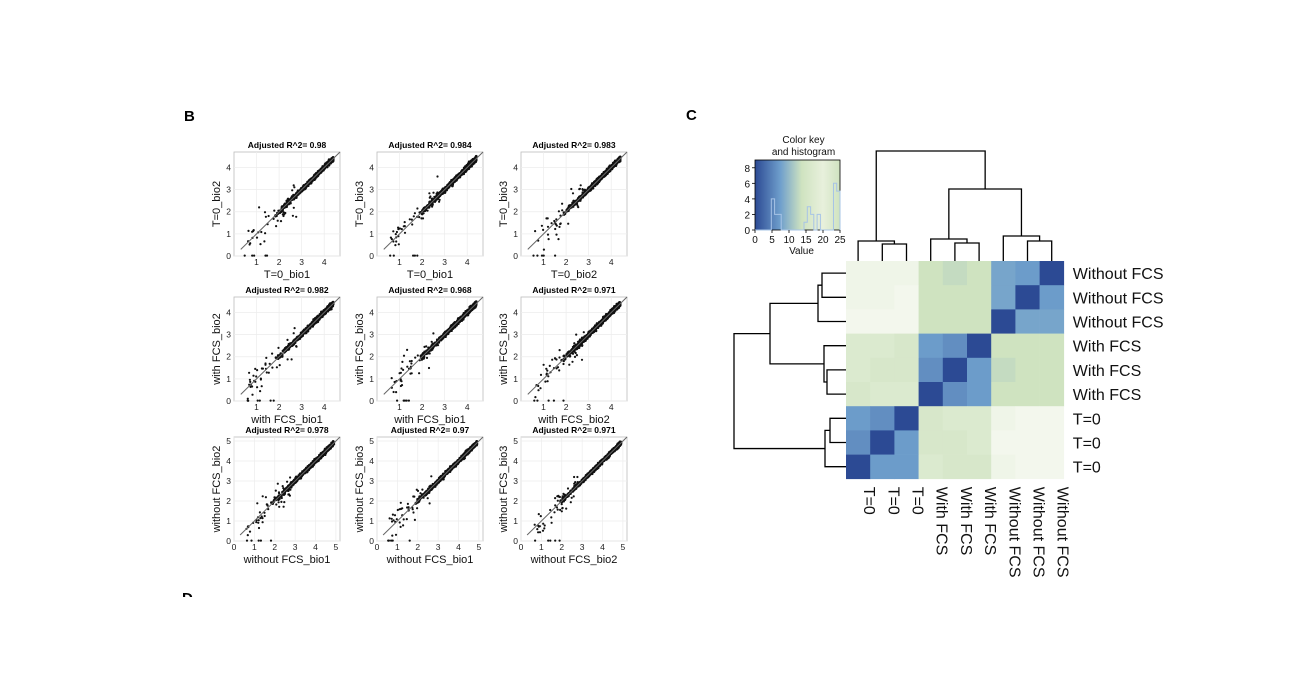  Describe the element at coordinates (504, 204) in the screenshot. I see `y-axis-label: T=0_bio3` at that location.